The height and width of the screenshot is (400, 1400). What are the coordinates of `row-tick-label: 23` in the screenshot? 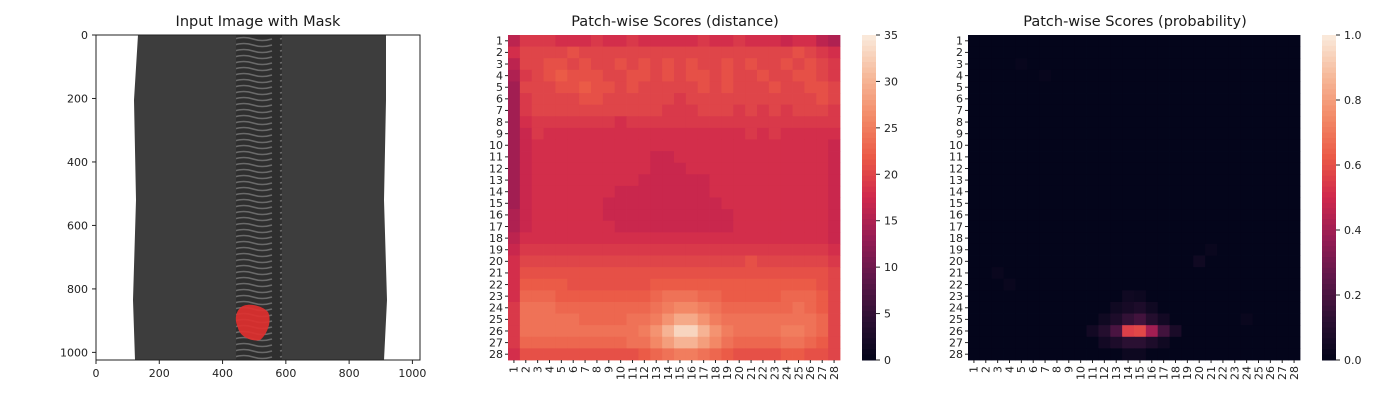 It's located at (956, 296).